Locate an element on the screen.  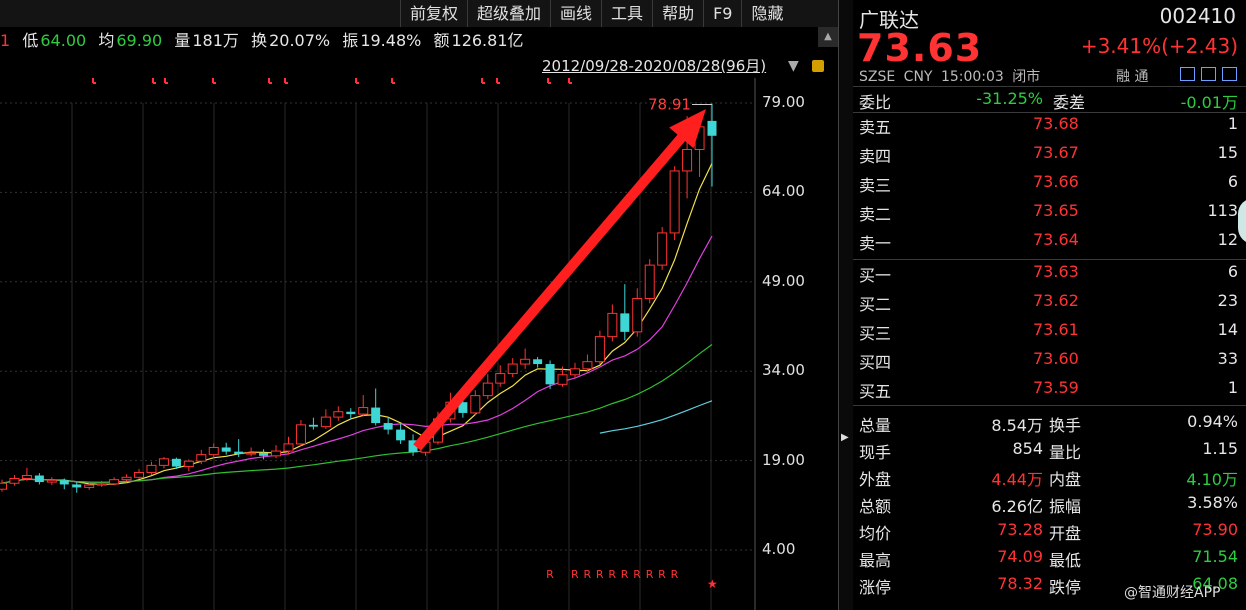
add-watch-icon is located at coordinates (1229, 74).